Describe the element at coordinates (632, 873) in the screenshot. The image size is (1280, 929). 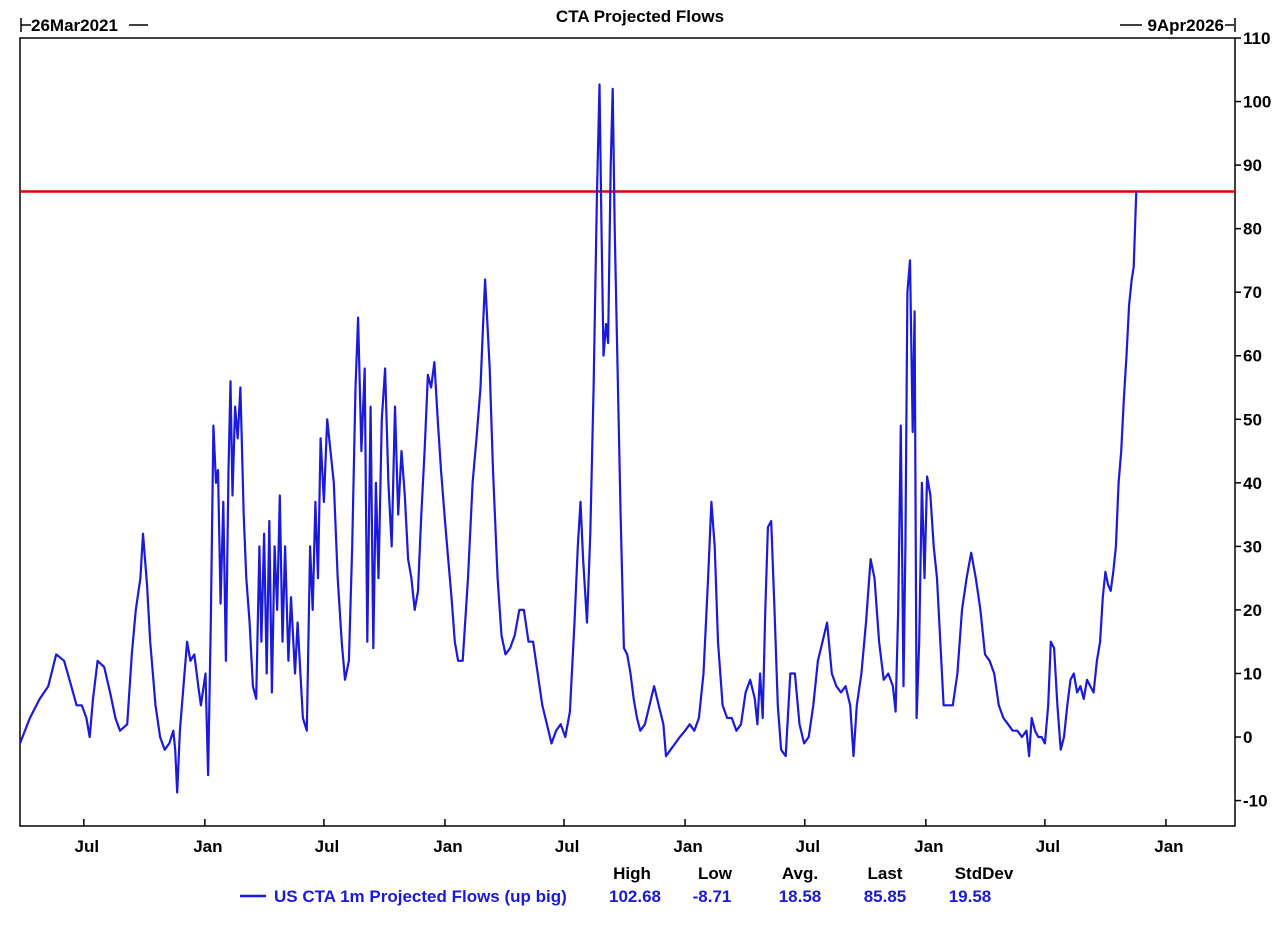
I see `stat-header-high: High` at that location.